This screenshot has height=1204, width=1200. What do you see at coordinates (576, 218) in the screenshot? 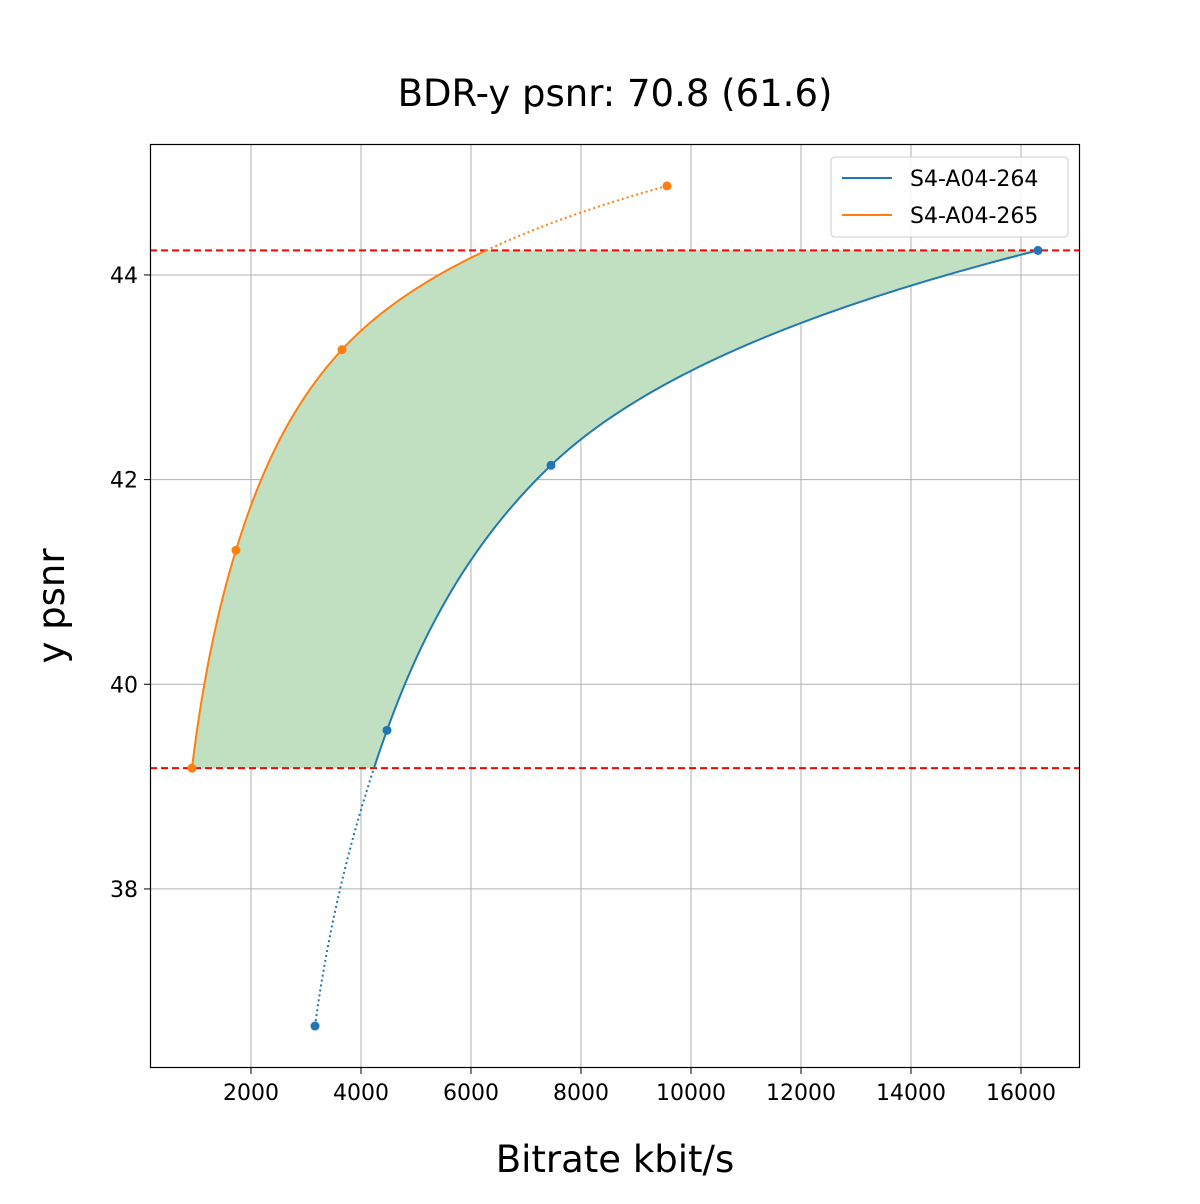
I see `series-S4-A04-265-extrapolated-line` at bounding box center [576, 218].